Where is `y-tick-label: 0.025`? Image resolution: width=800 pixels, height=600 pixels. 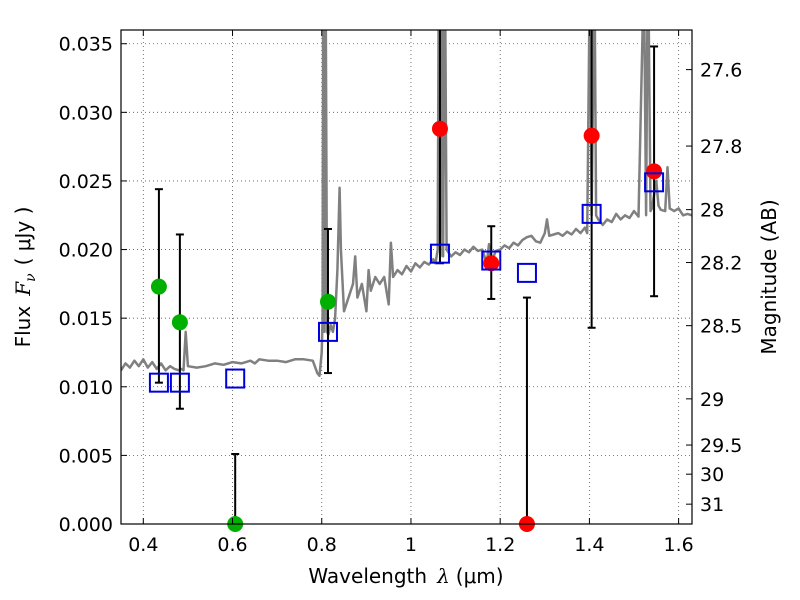
y-tick-label: 0.025 is located at coordinates (86, 182).